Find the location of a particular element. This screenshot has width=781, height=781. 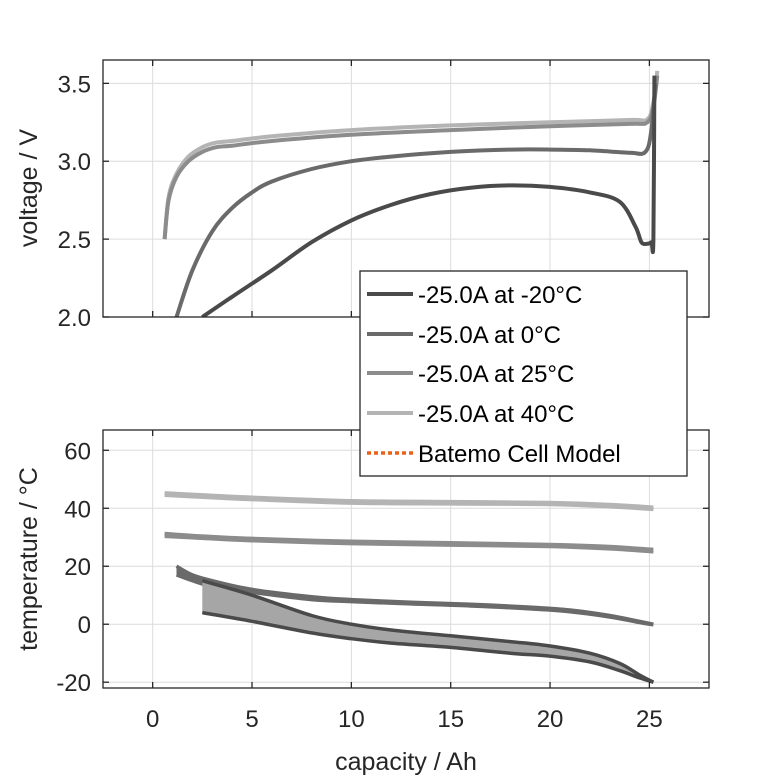

capacity-xtick-label: 10 is located at coordinates (351, 719).